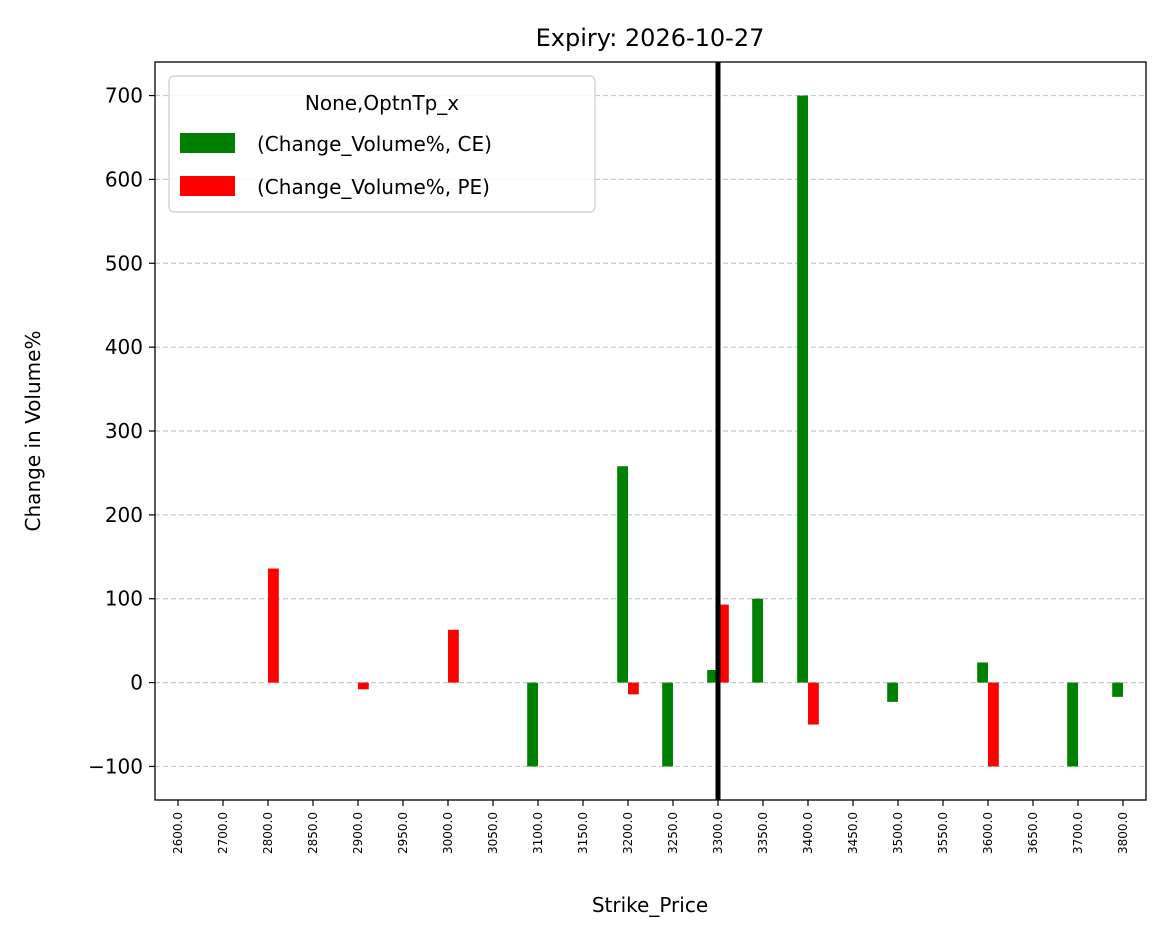 Image resolution: width=1166 pixels, height=939 pixels. Describe the element at coordinates (124, 347) in the screenshot. I see `y-tick-label: 400` at that location.